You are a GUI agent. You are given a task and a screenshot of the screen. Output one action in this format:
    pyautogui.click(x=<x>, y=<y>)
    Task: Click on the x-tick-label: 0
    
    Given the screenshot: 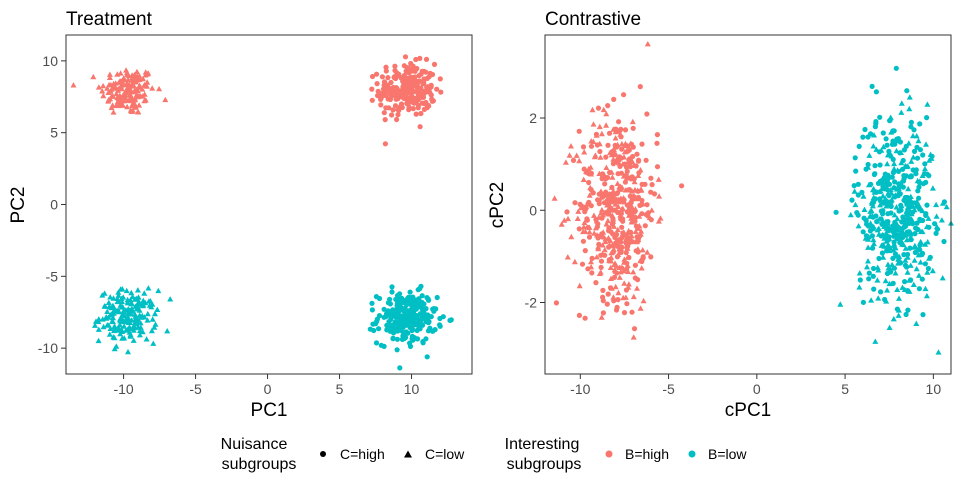 What is the action you would take?
    pyautogui.click(x=757, y=389)
    